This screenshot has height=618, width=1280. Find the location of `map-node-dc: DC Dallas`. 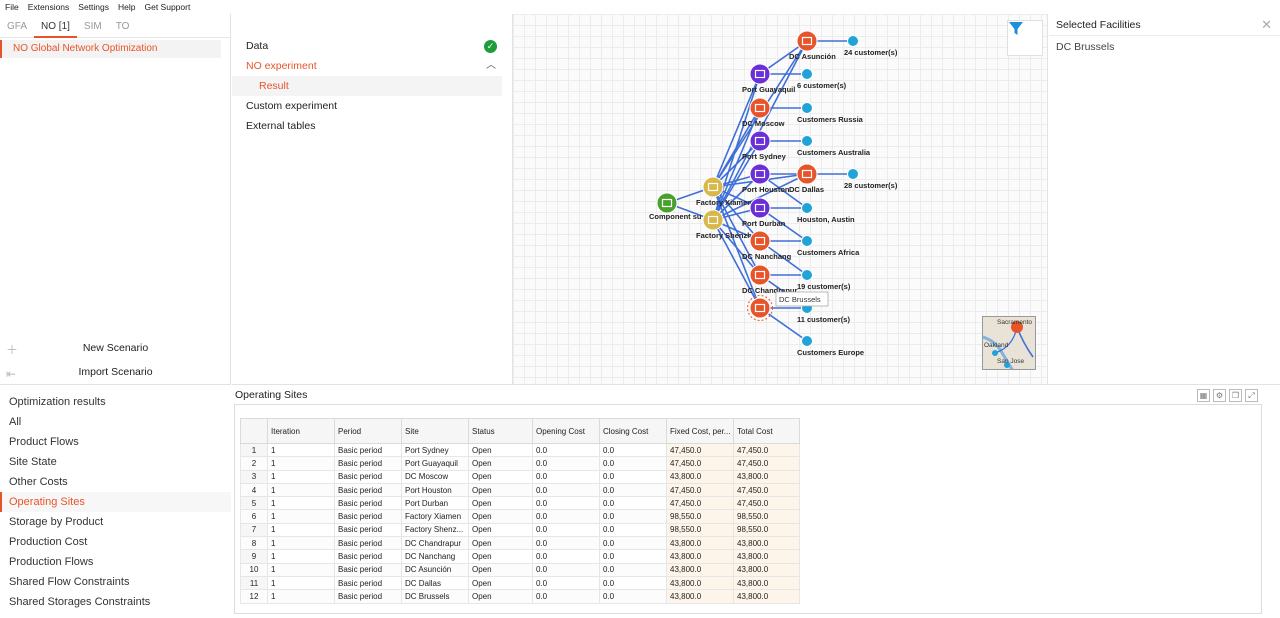

map-node-dc: DC Dallas is located at coordinates (806, 178).